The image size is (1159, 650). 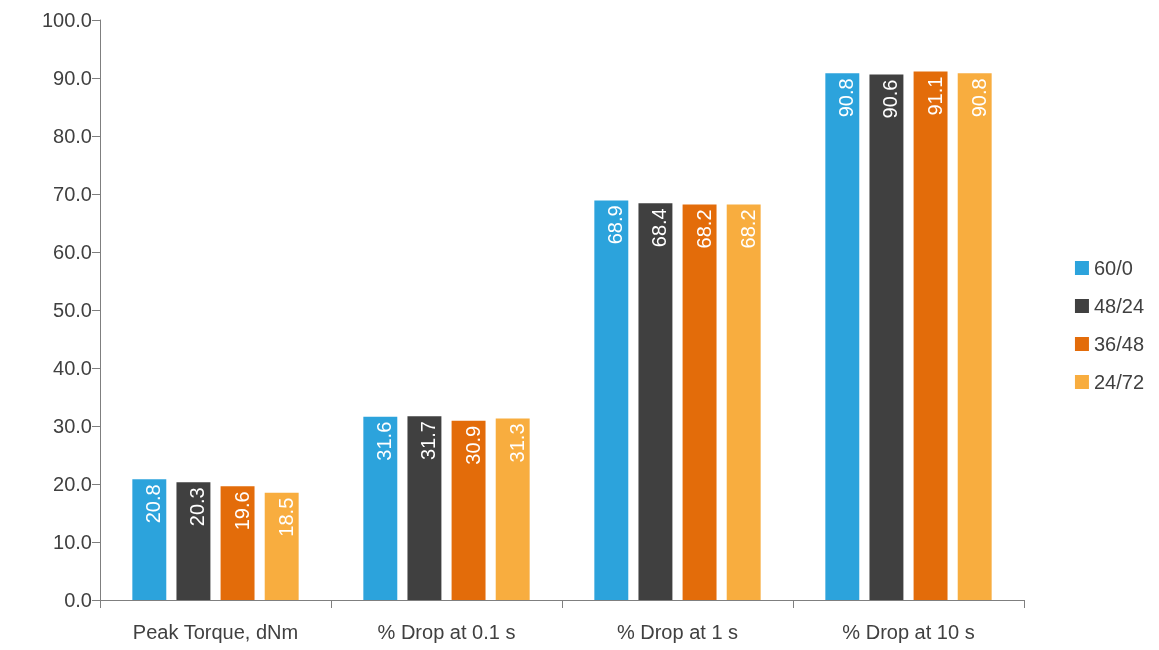 What do you see at coordinates (197, 507) in the screenshot?
I see `data-label: 20.3` at bounding box center [197, 507].